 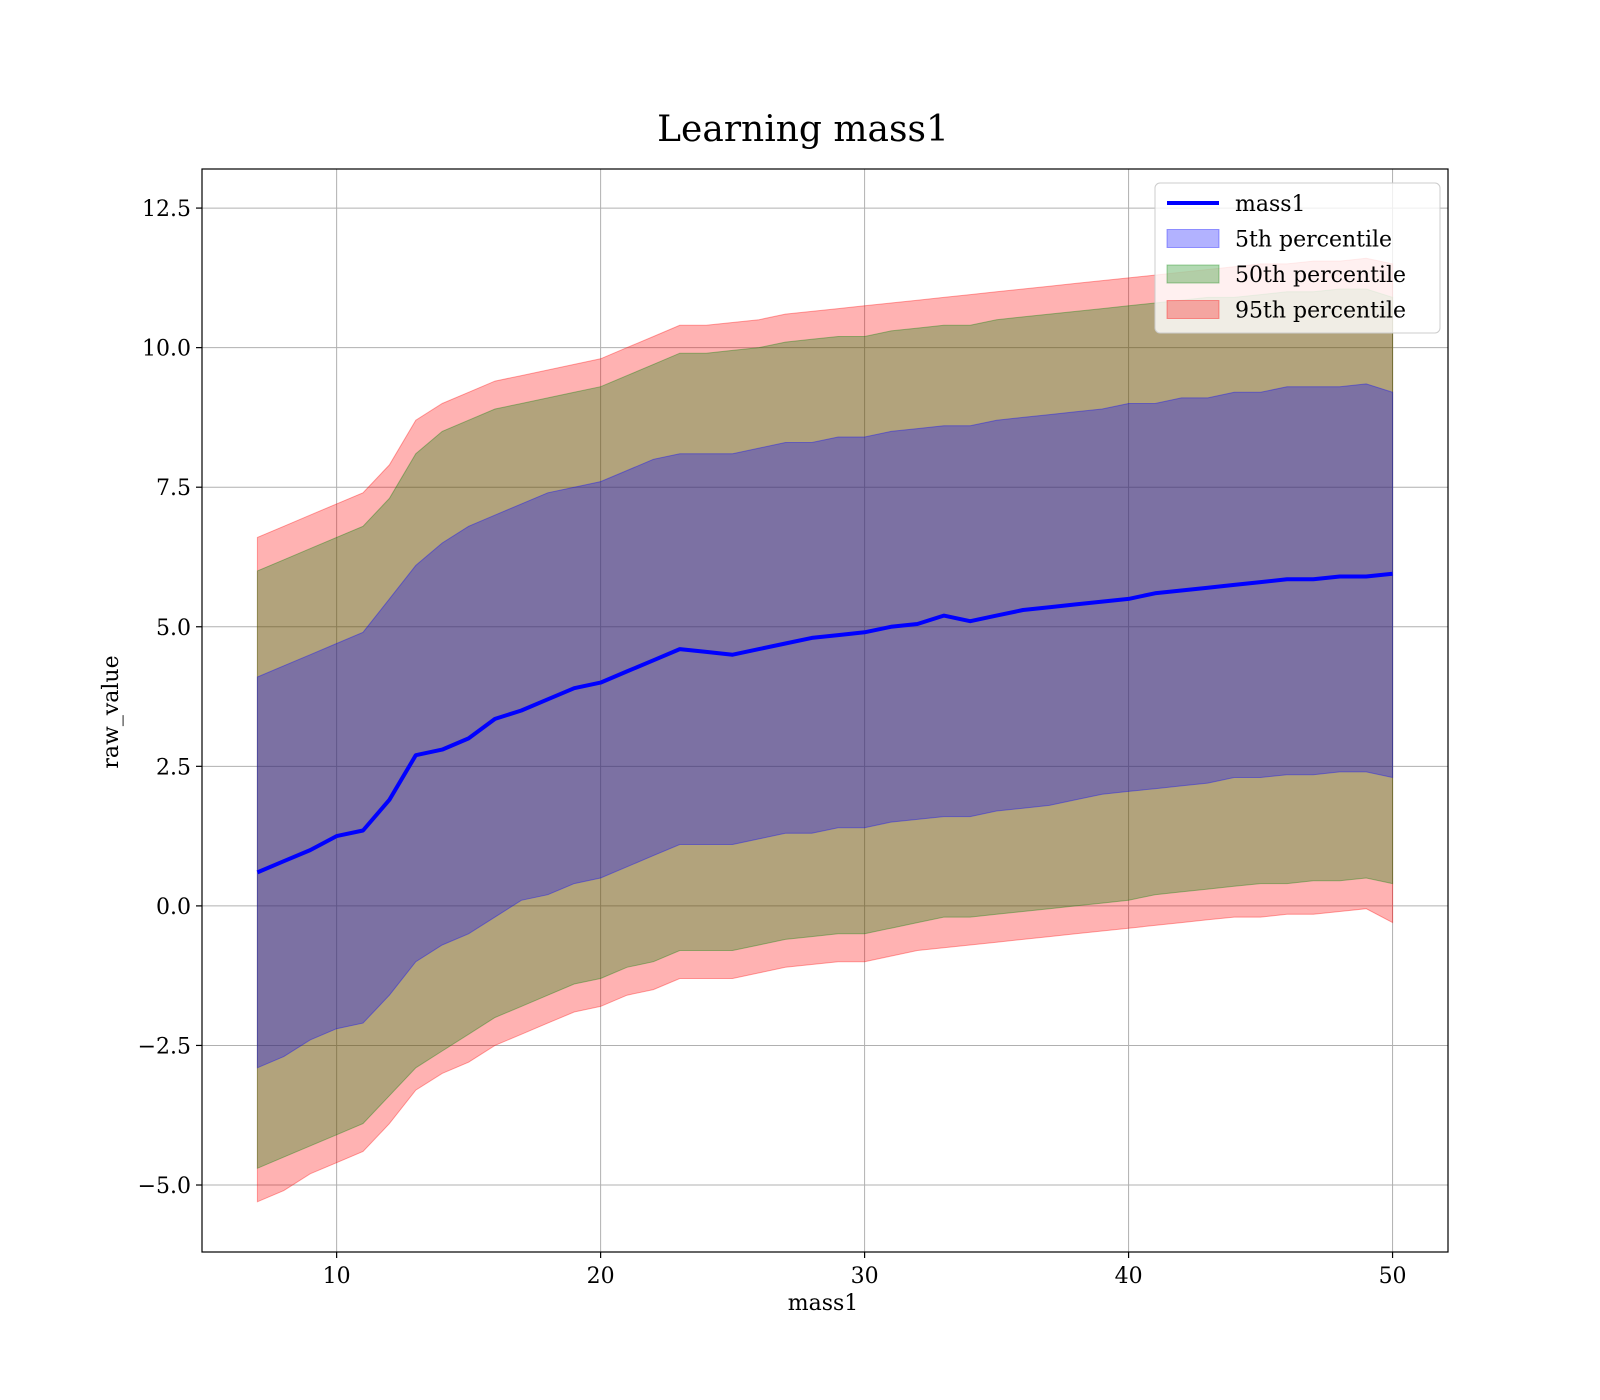 What do you see at coordinates (173, 488) in the screenshot?
I see `y-tick-label: 7.5` at bounding box center [173, 488].